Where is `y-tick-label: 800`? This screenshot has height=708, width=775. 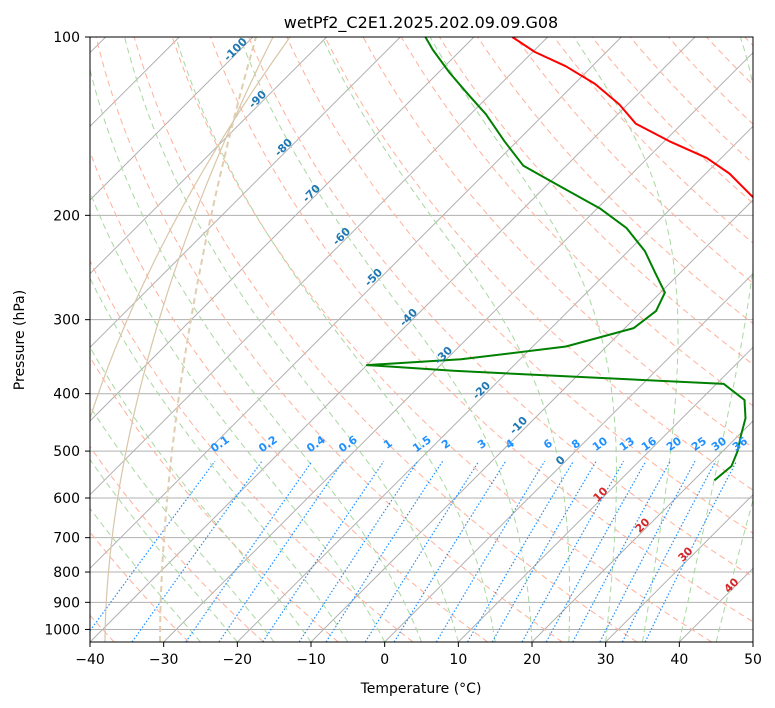
y-tick-label: 800 is located at coordinates (66, 573).